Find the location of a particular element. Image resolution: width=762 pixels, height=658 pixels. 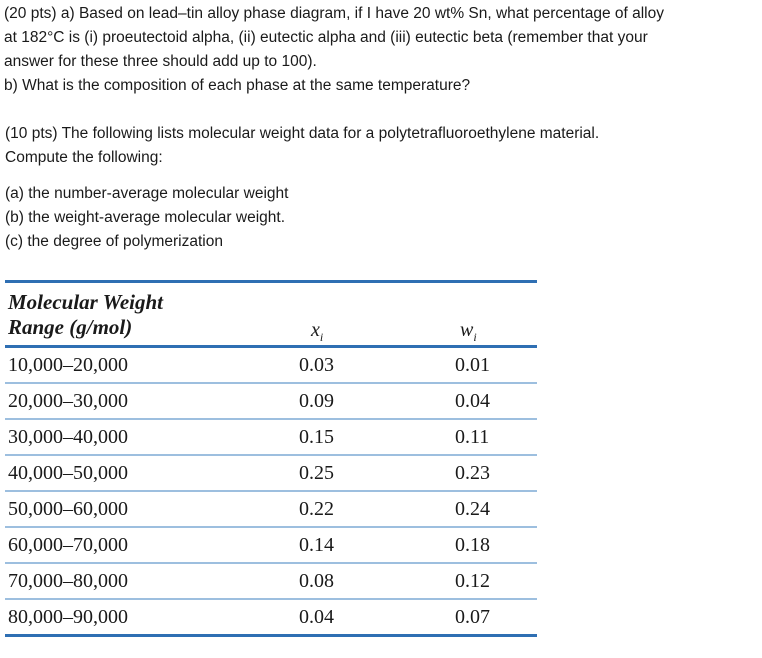

wi-cell: 0.23 is located at coordinates (472, 473).